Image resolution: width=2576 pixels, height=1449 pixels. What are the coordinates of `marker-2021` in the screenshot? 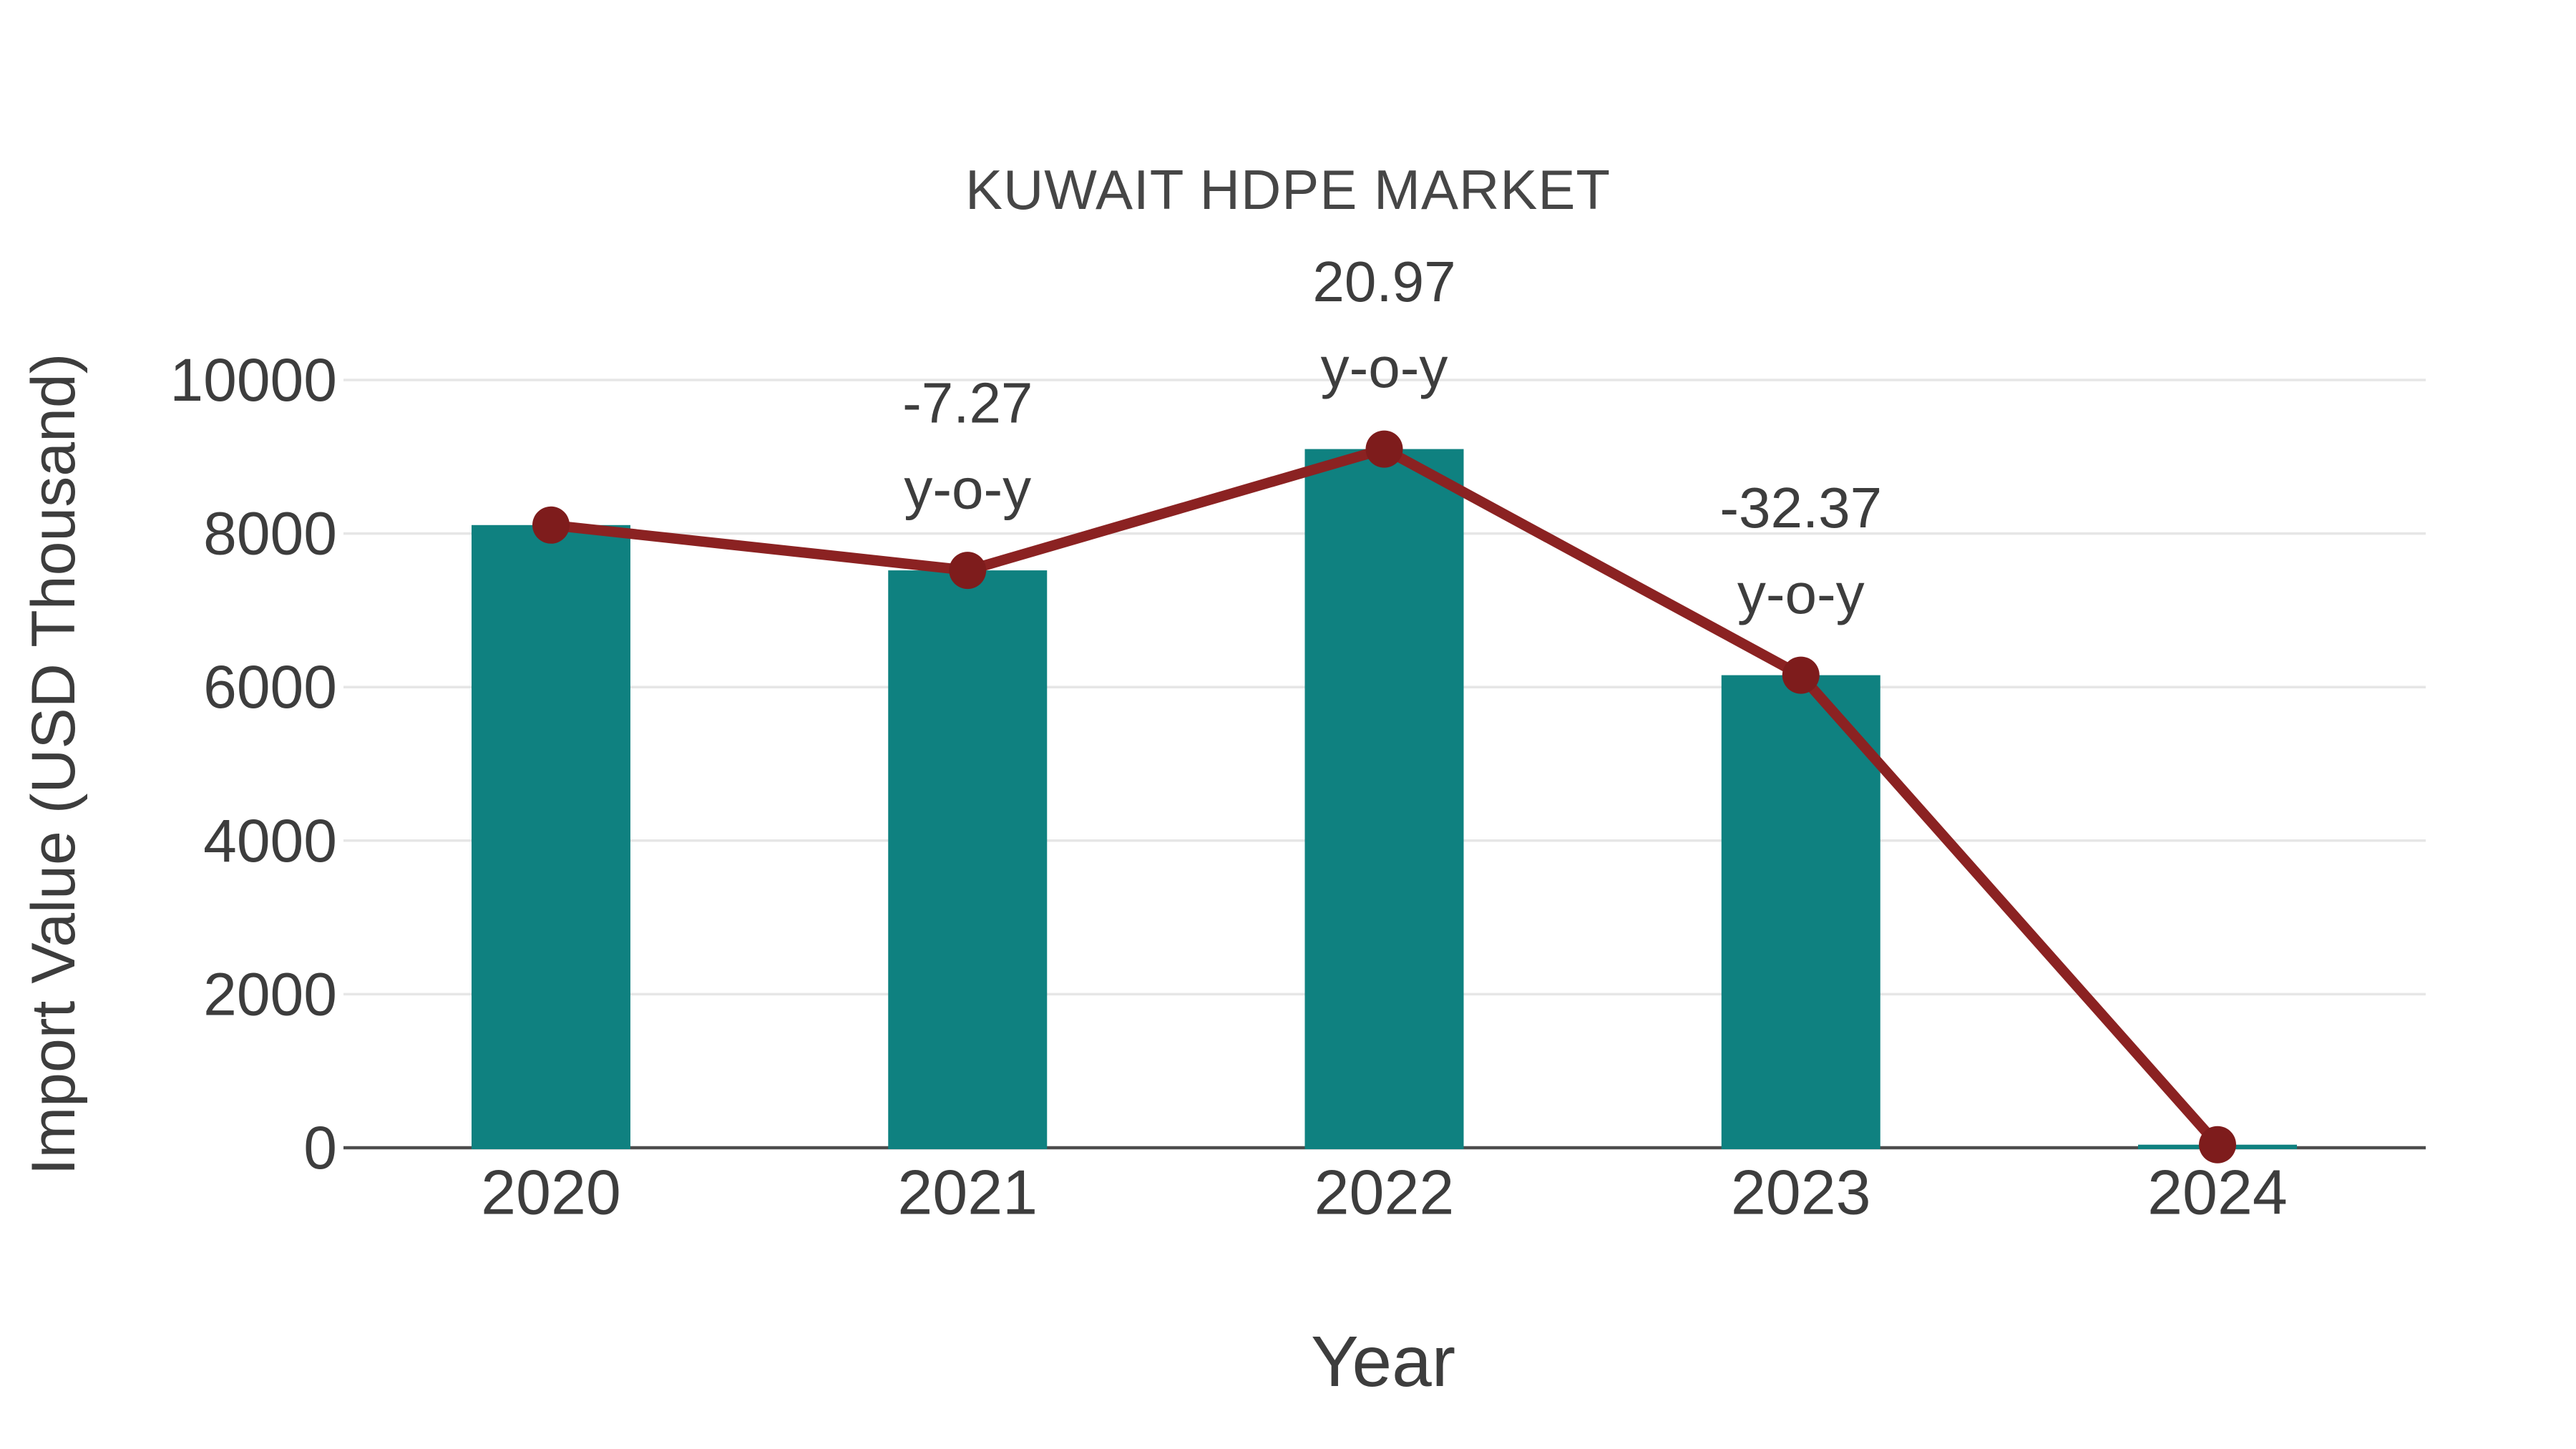 It's located at (968, 571).